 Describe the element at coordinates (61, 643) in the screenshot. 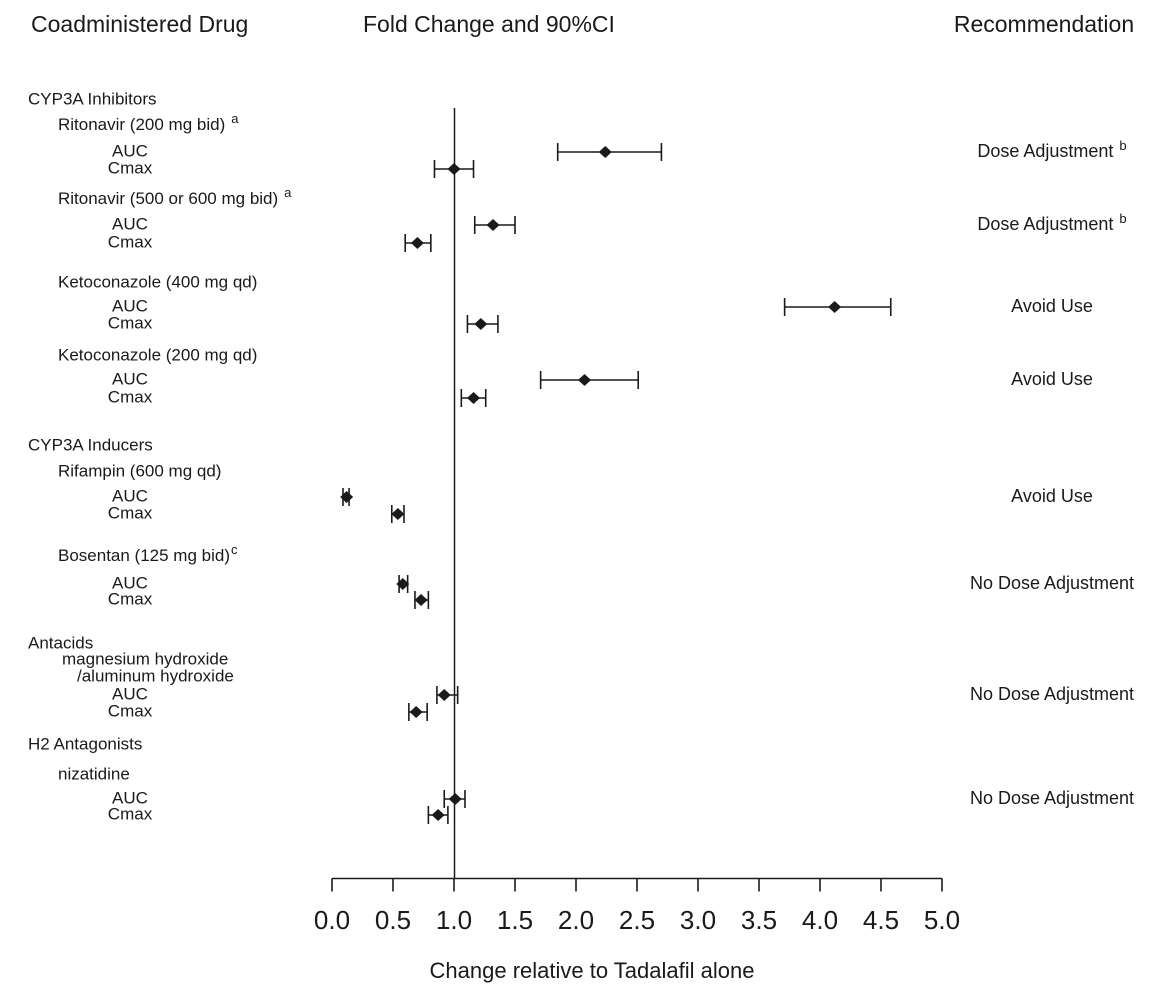

I see `section-label: Antacids` at that location.